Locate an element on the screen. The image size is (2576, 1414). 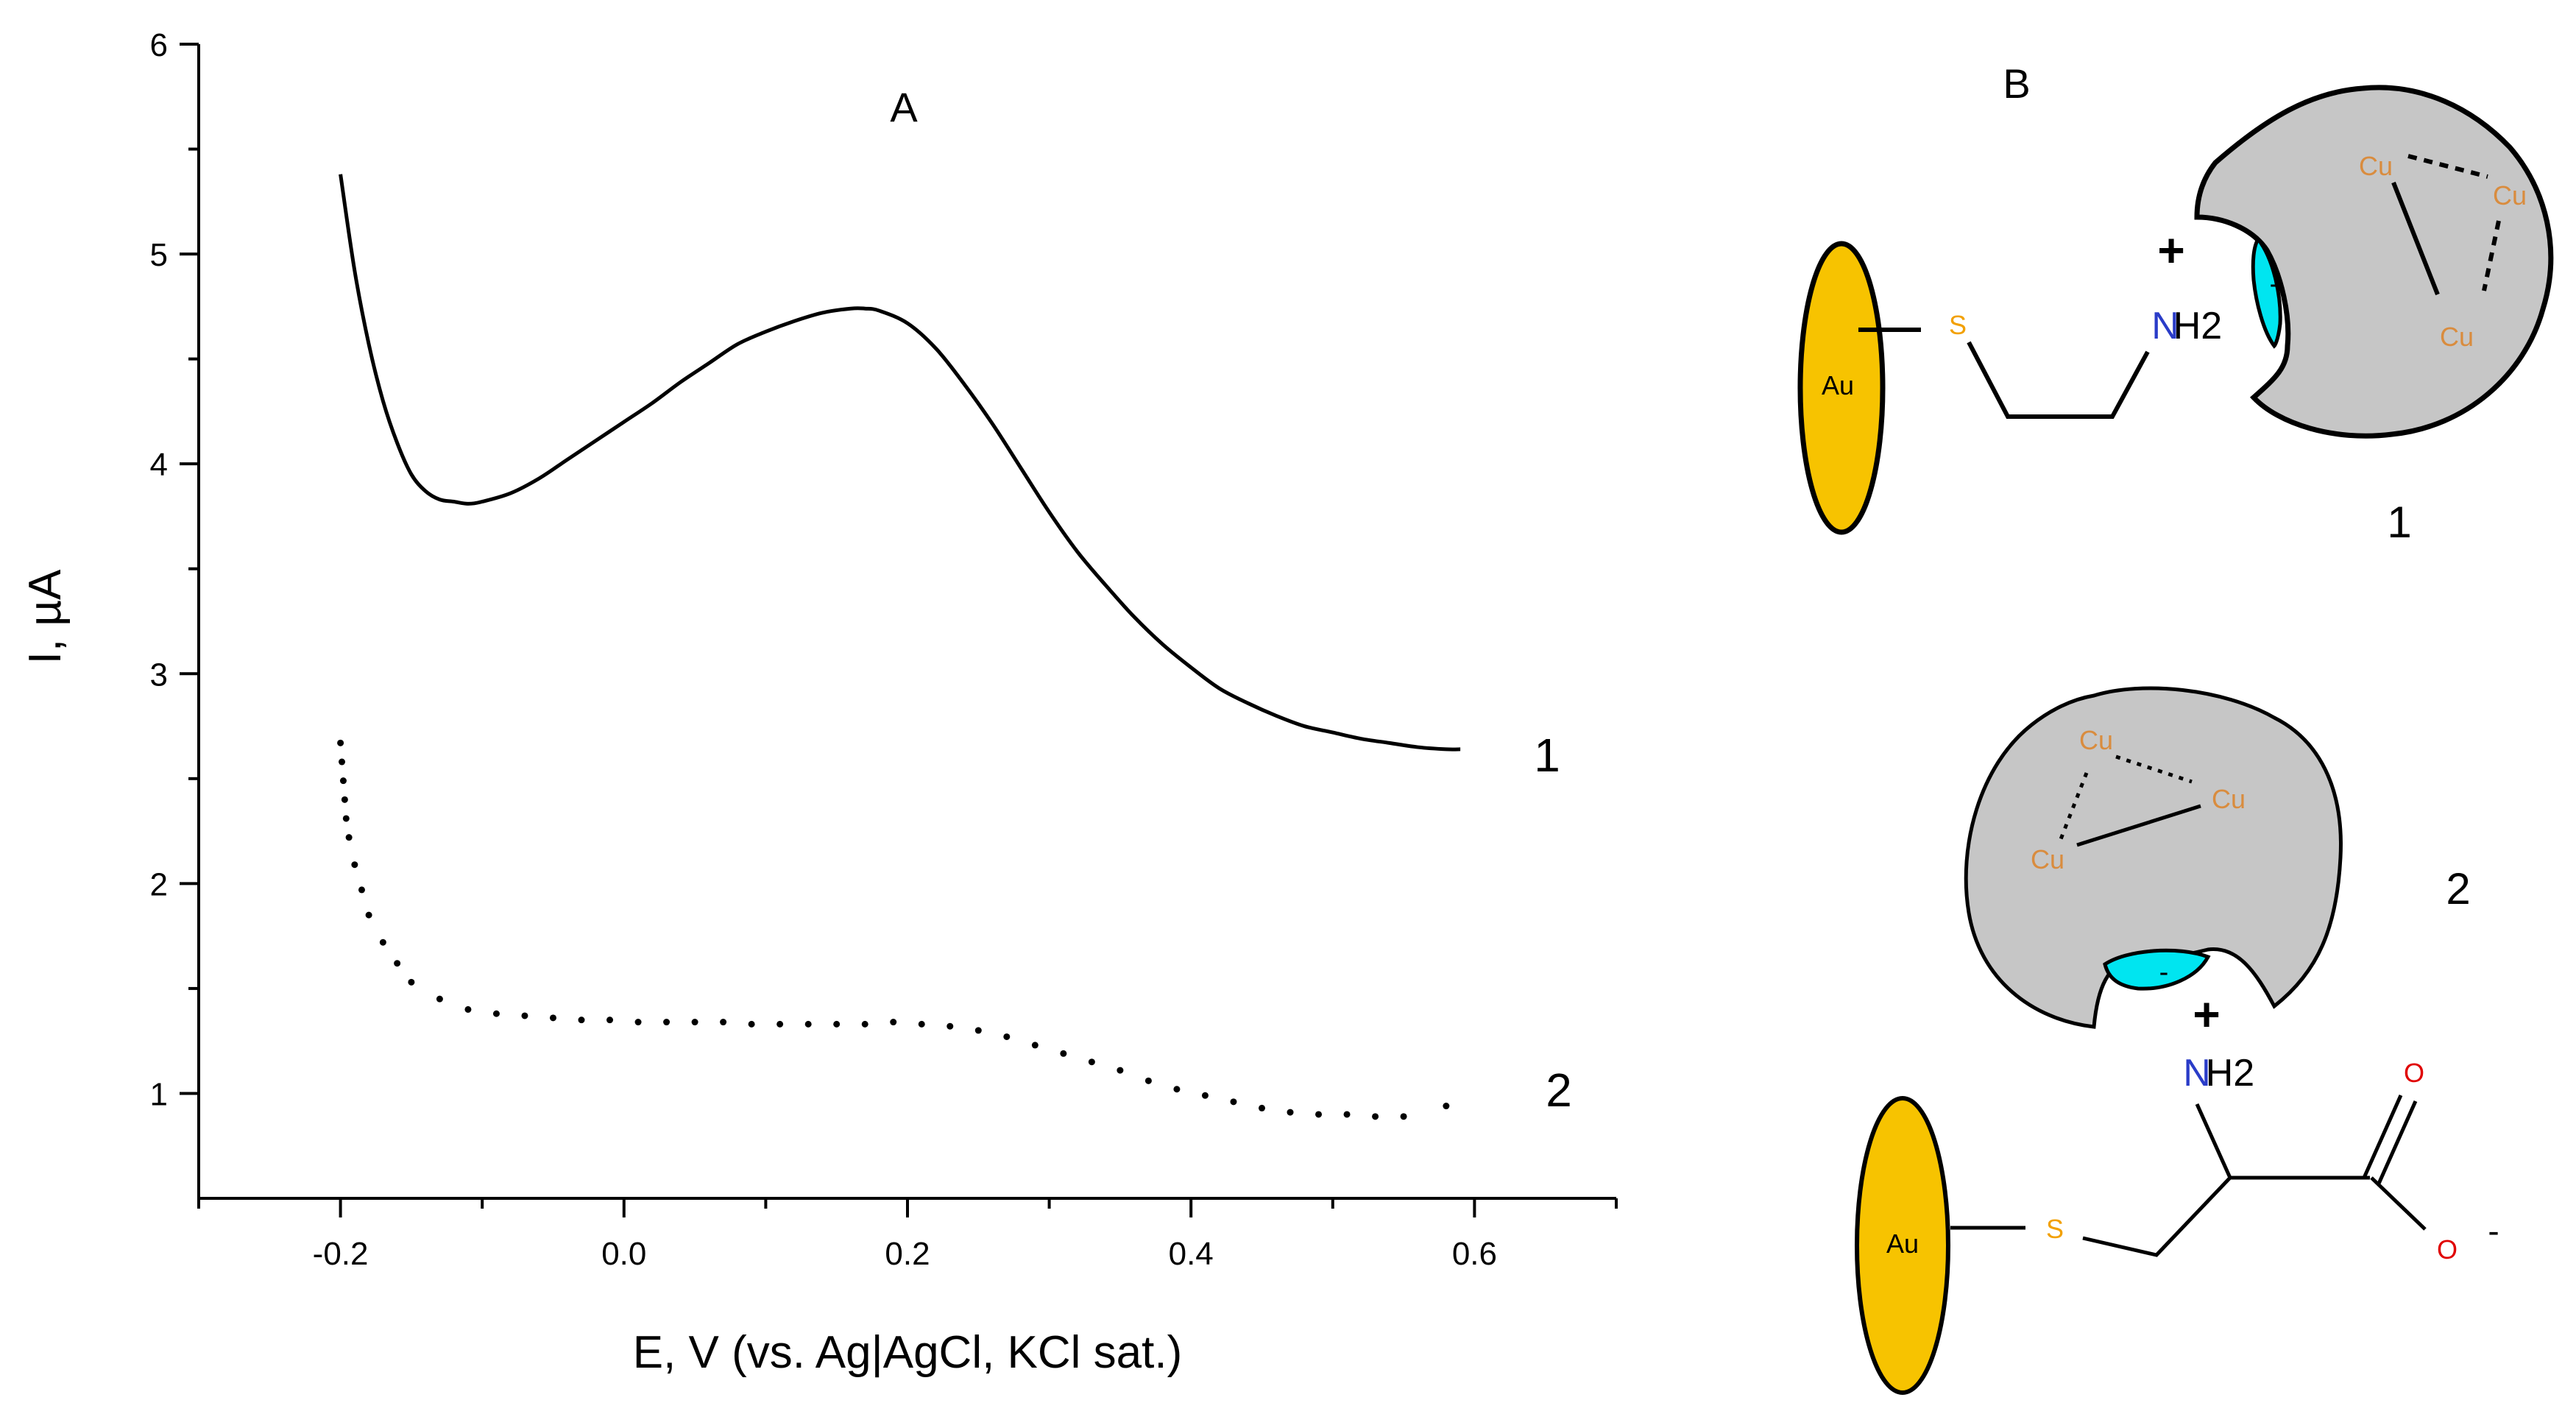
x-tick-label: 0.2 is located at coordinates (908, 1254).